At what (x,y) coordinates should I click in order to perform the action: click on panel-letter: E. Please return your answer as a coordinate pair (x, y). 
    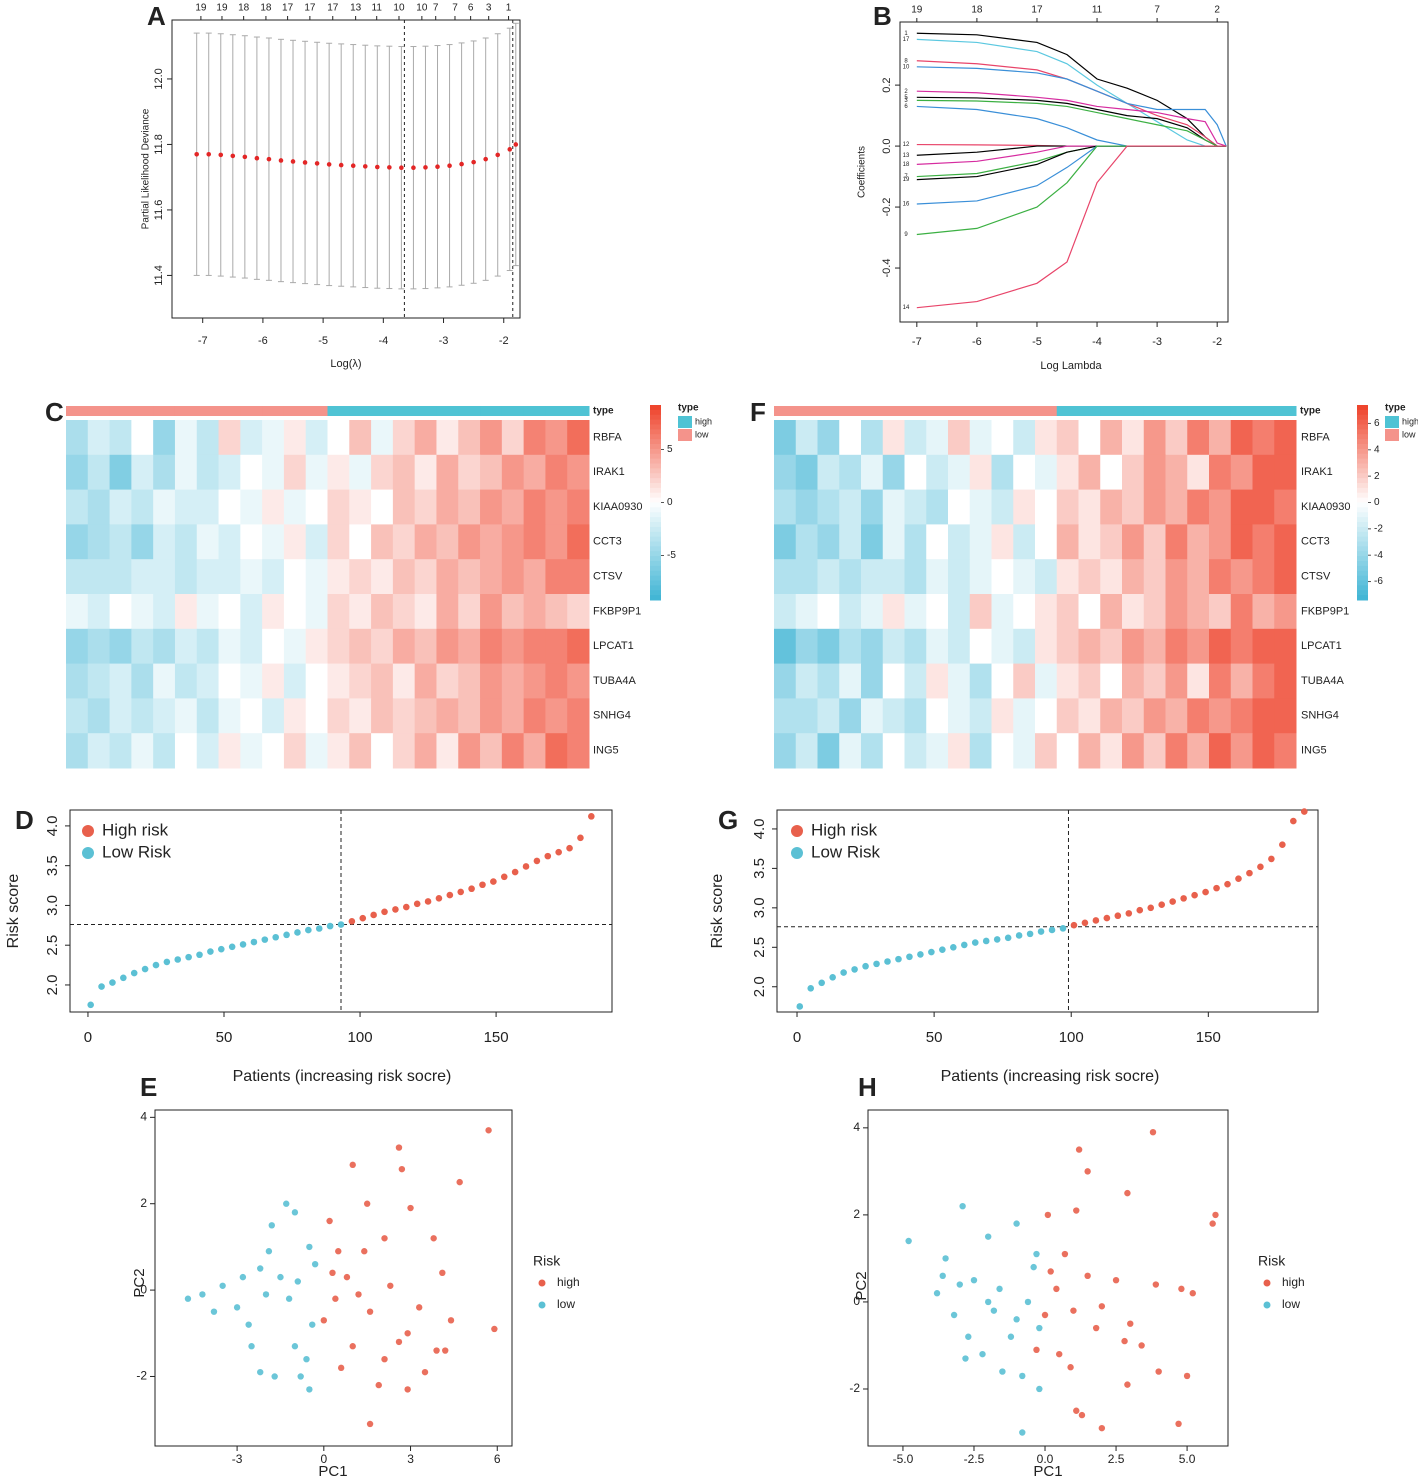
    Looking at the image, I should click on (148, 1087).